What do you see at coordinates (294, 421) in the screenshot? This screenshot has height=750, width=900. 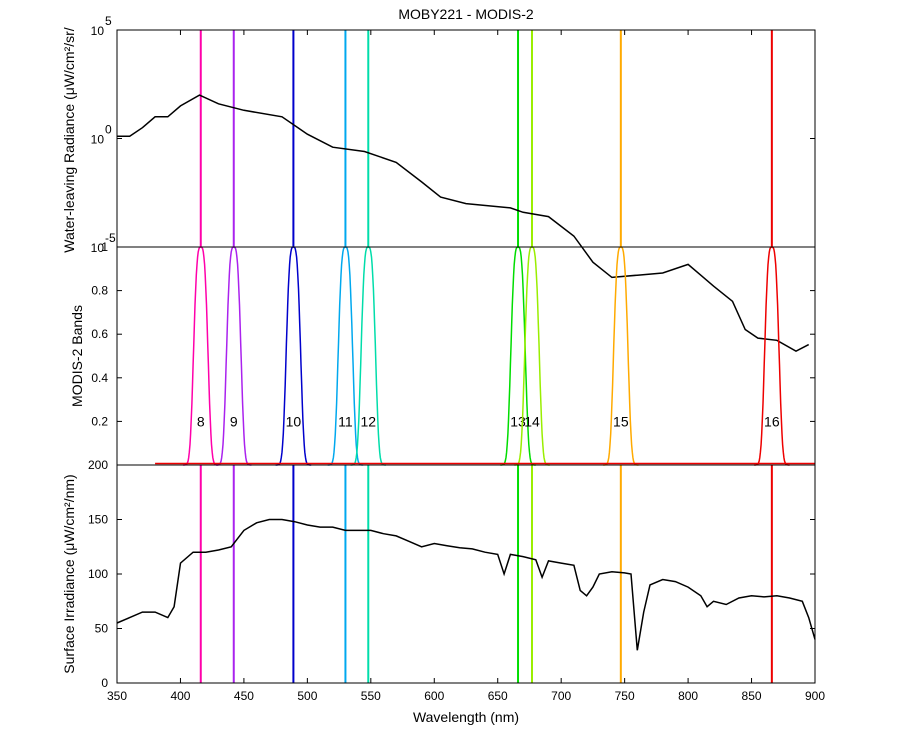 I see `band-10-label: 10` at bounding box center [294, 421].